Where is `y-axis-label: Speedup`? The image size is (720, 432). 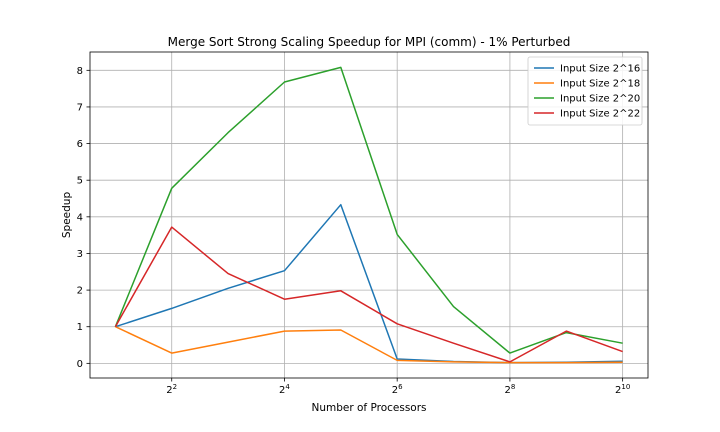
y-axis-label: Speedup is located at coordinates (67, 215).